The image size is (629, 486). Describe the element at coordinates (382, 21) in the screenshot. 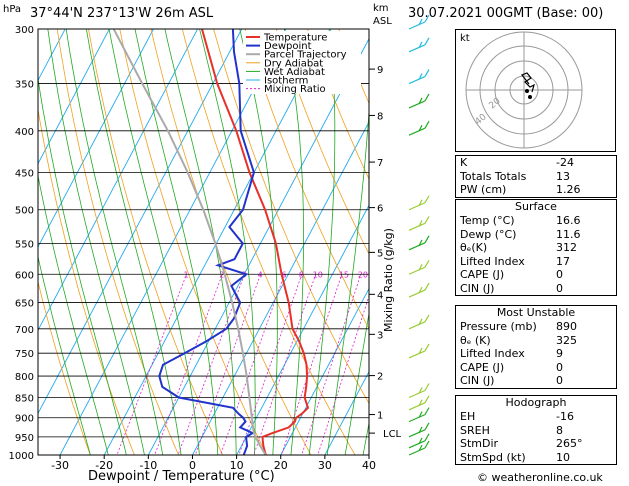

I see `height-ref-label: ASL` at that location.